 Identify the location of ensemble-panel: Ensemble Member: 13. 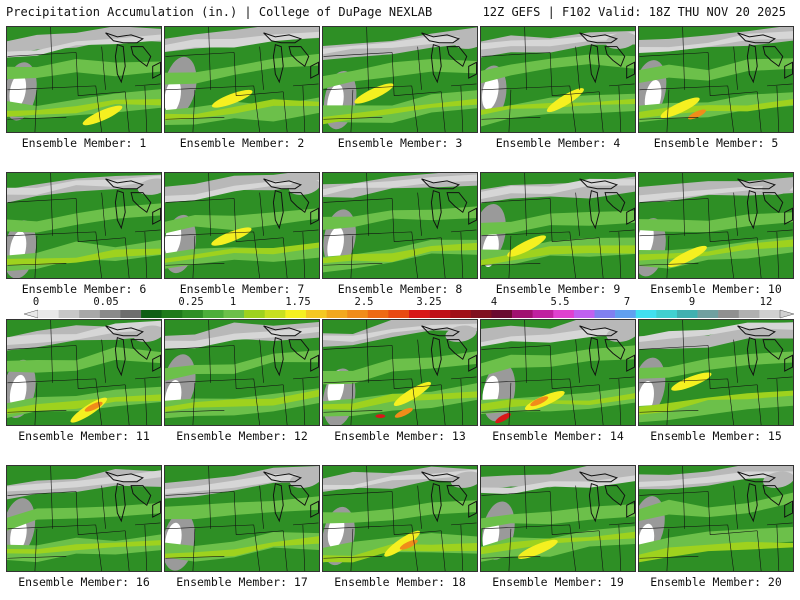
(400, 381).